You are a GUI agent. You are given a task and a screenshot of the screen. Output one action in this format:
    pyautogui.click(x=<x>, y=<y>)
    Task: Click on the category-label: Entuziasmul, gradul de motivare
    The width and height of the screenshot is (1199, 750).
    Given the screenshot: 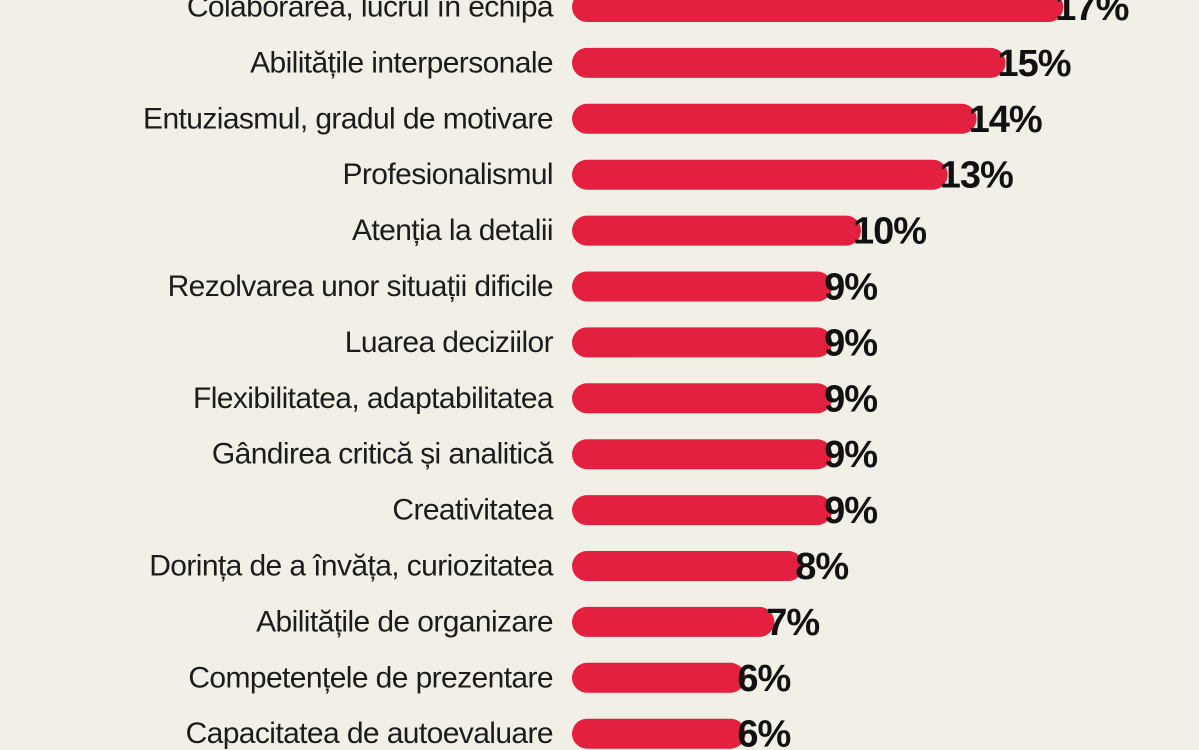 What is the action you would take?
    pyautogui.click(x=348, y=118)
    